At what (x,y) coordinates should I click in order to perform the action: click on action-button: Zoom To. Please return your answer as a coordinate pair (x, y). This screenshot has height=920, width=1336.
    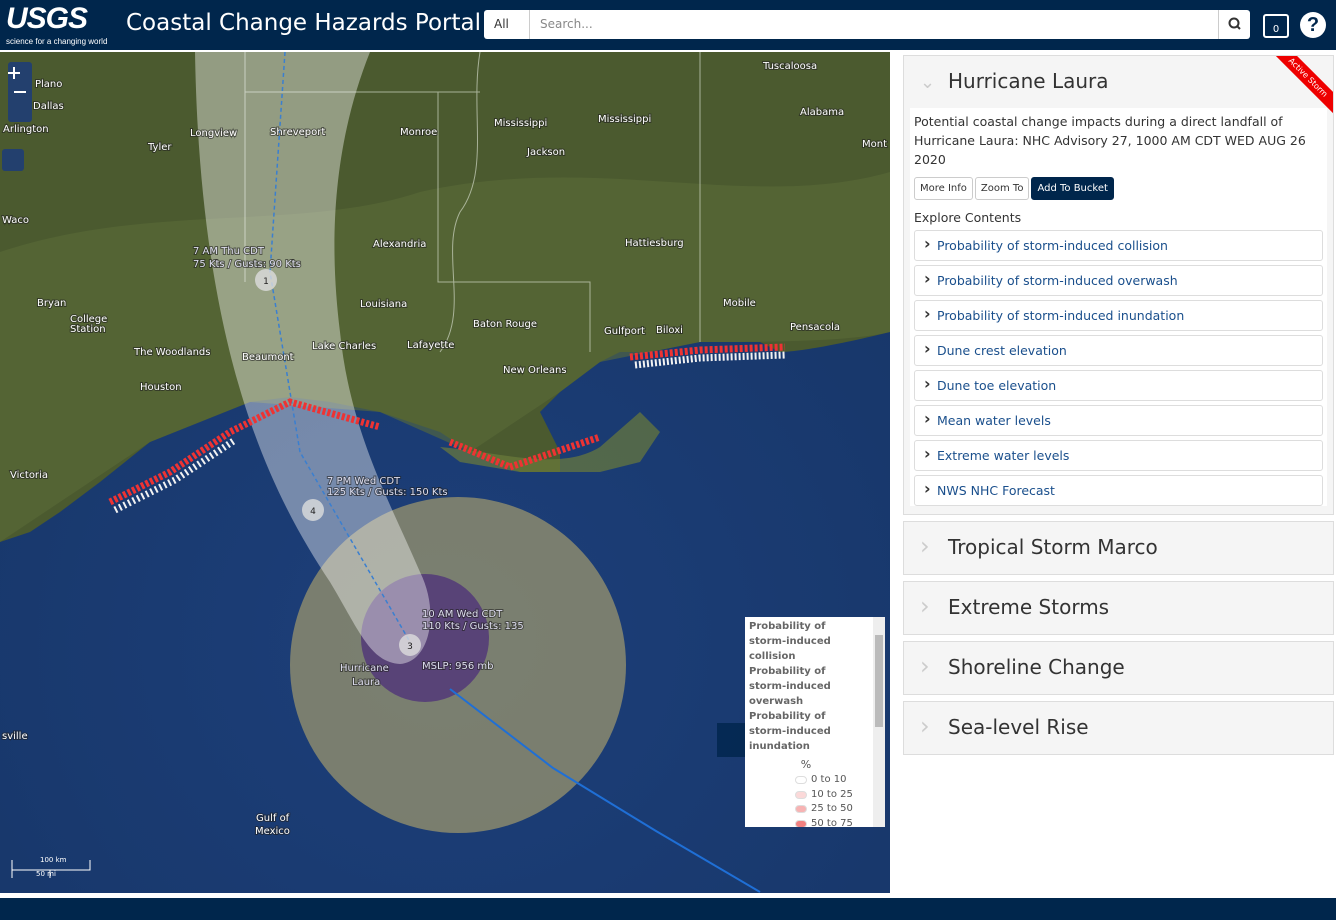
    Looking at the image, I should click on (1002, 188).